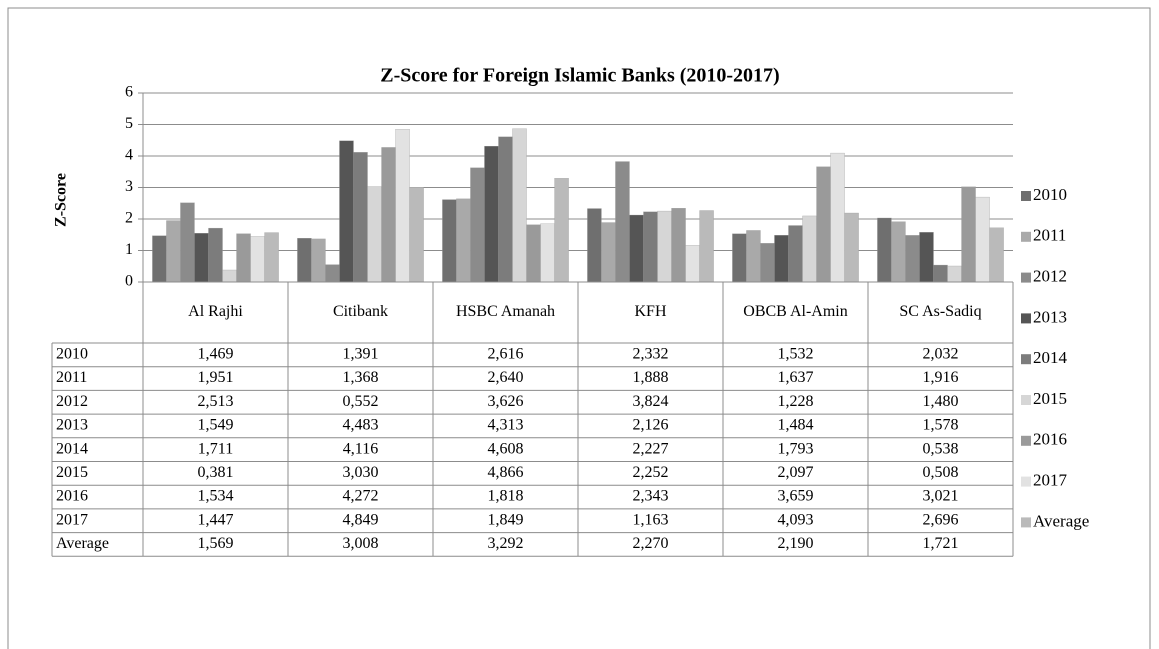 The image size is (1159, 649). What do you see at coordinates (651, 354) in the screenshot?
I see `table-cell: 2,332` at bounding box center [651, 354].